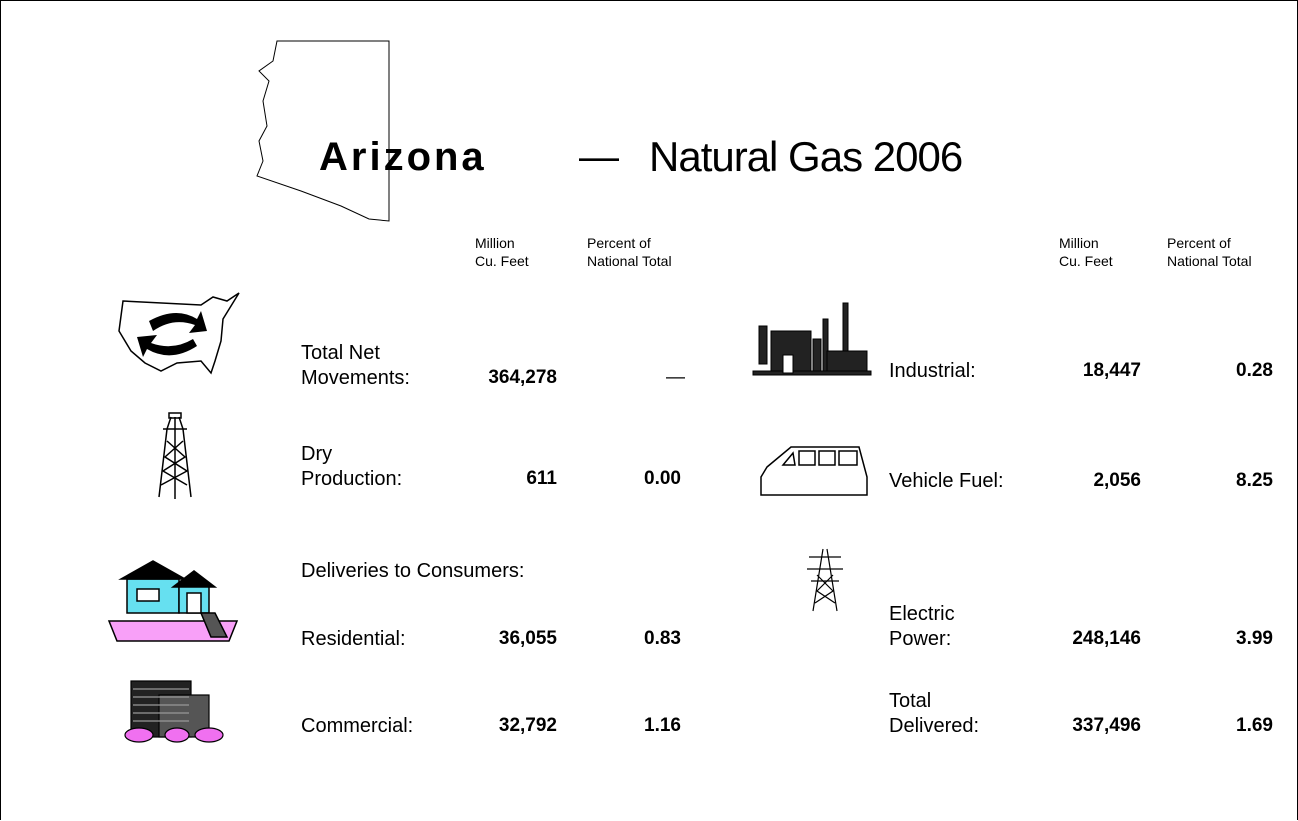  I want to click on row-label: Total Net Movements:, so click(355, 366).